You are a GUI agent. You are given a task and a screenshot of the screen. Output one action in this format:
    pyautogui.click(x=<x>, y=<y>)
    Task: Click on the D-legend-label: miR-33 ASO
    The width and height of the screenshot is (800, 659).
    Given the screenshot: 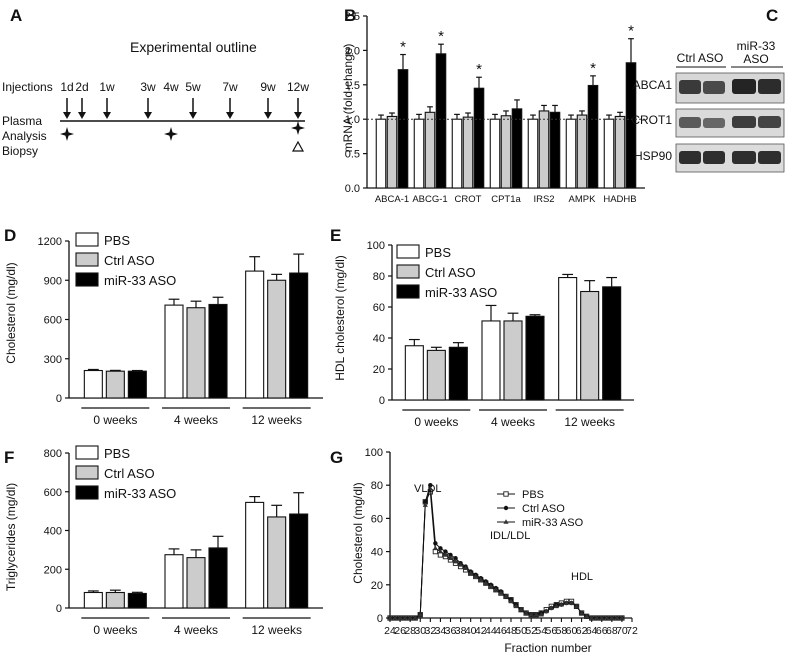 What is the action you would take?
    pyautogui.click(x=140, y=280)
    